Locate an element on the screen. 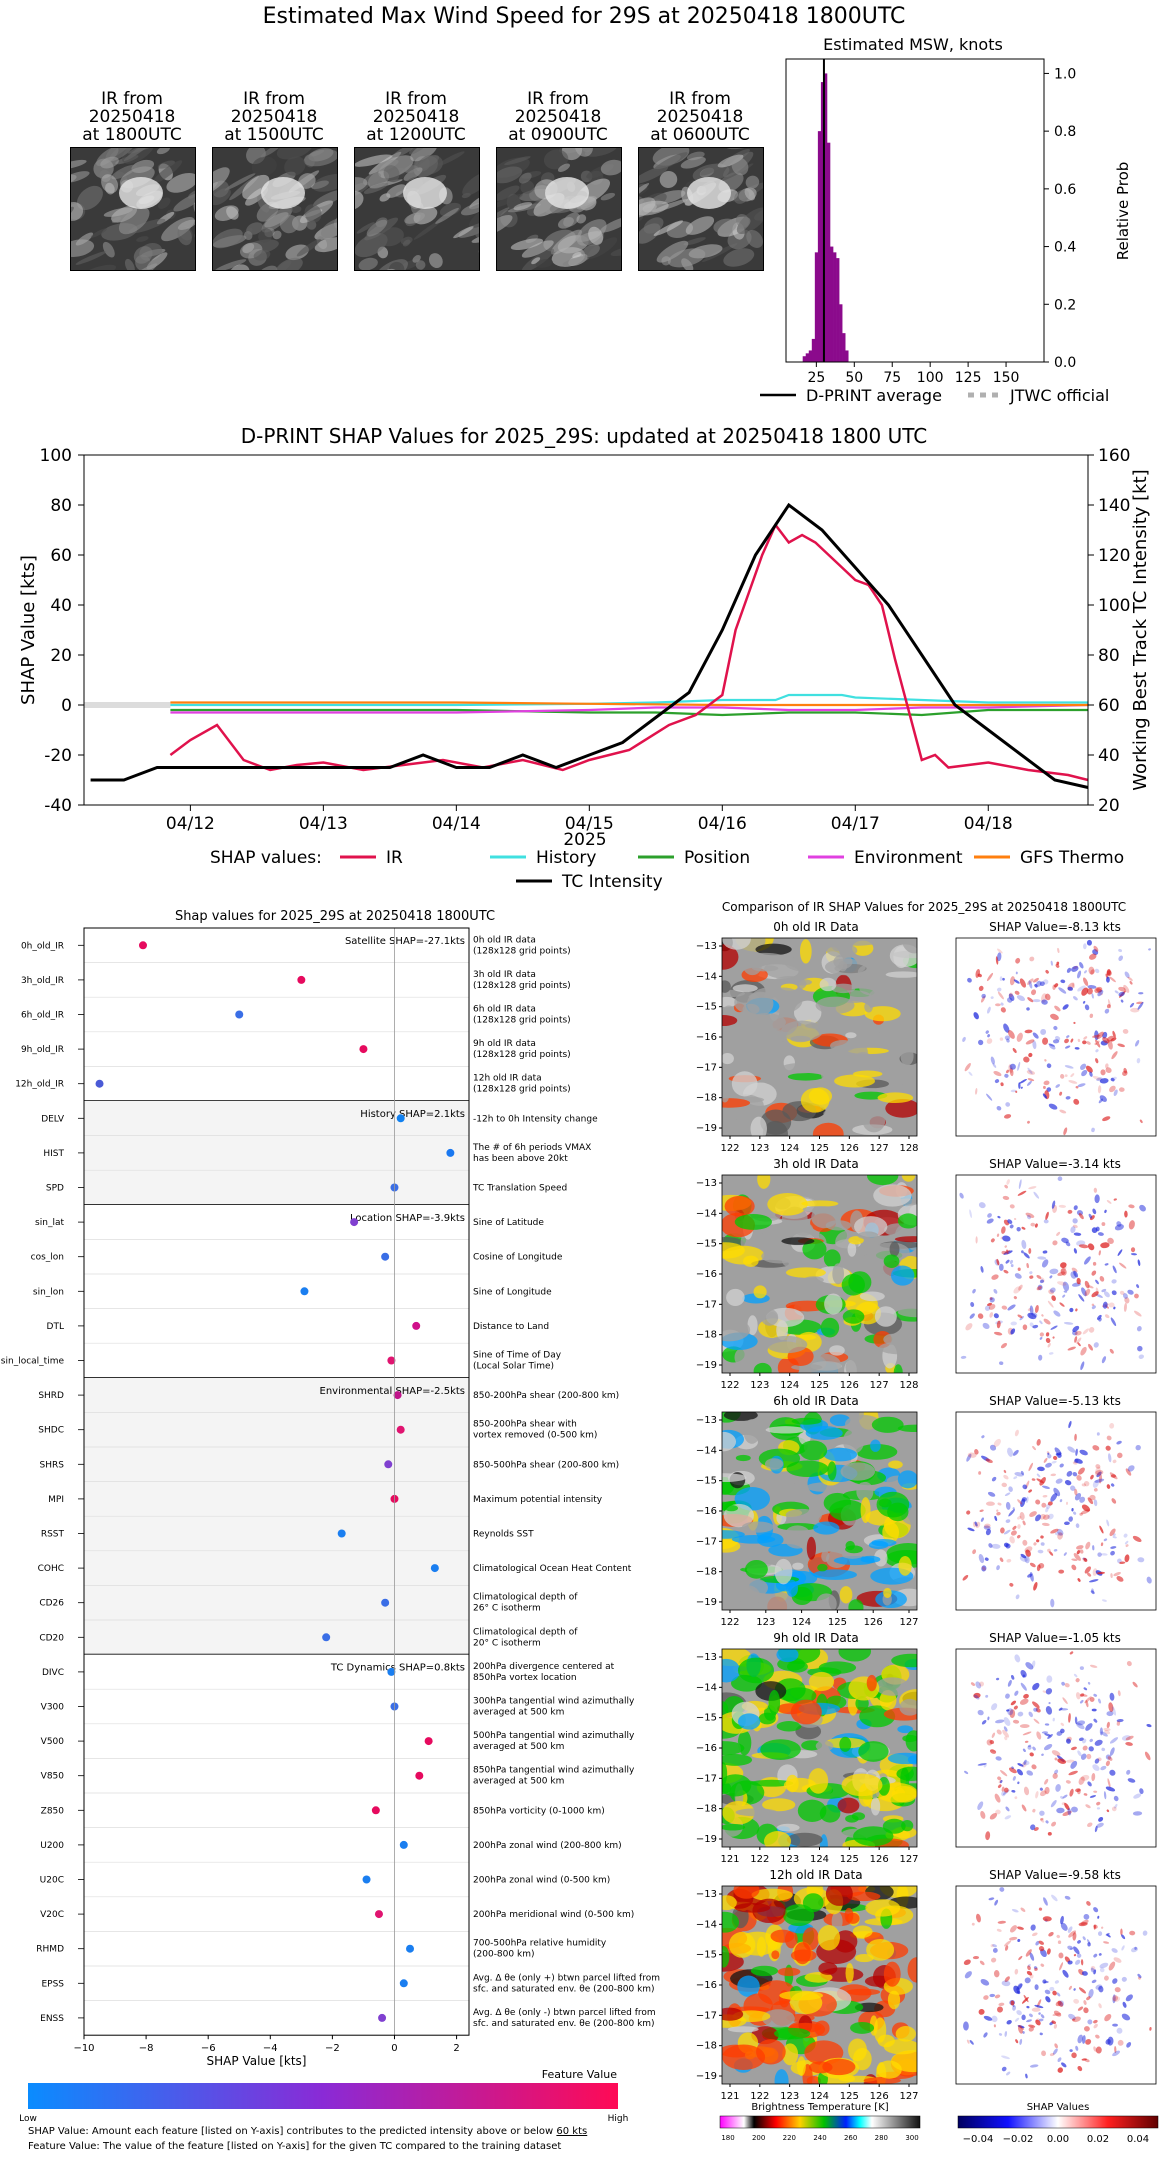 This screenshot has height=2158, width=1168. feature-desc: 3h old IR data is located at coordinates (504, 975).